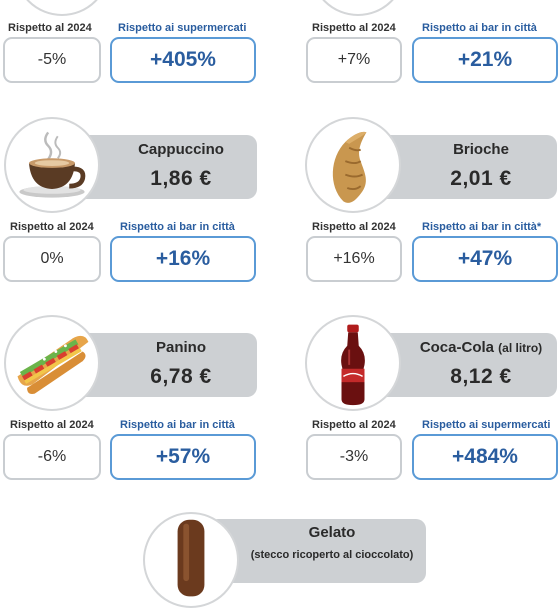  What do you see at coordinates (354, 457) in the screenshot?
I see `delta-year-box: -3%` at bounding box center [354, 457].